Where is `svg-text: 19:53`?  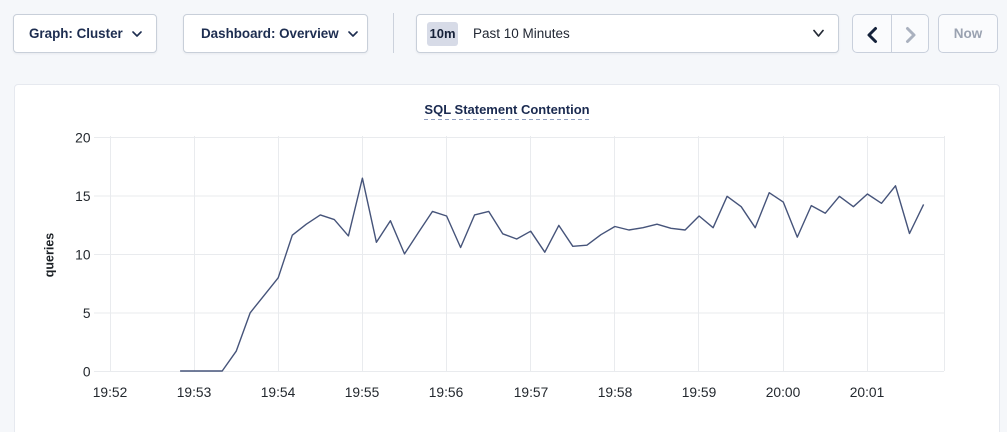 svg-text: 19:53 is located at coordinates (194, 392).